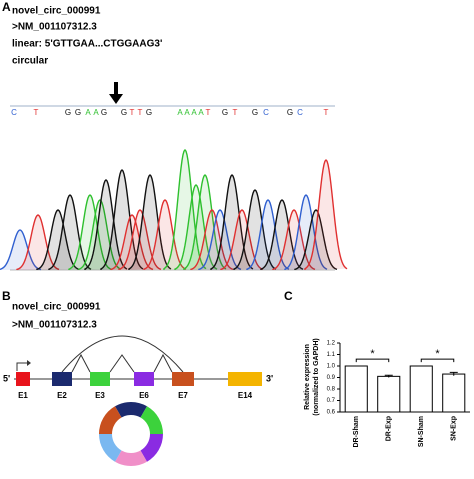 The width and height of the screenshot is (474, 479). Describe the element at coordinates (122, 363) in the screenshot. I see `splice-lines` at that location.